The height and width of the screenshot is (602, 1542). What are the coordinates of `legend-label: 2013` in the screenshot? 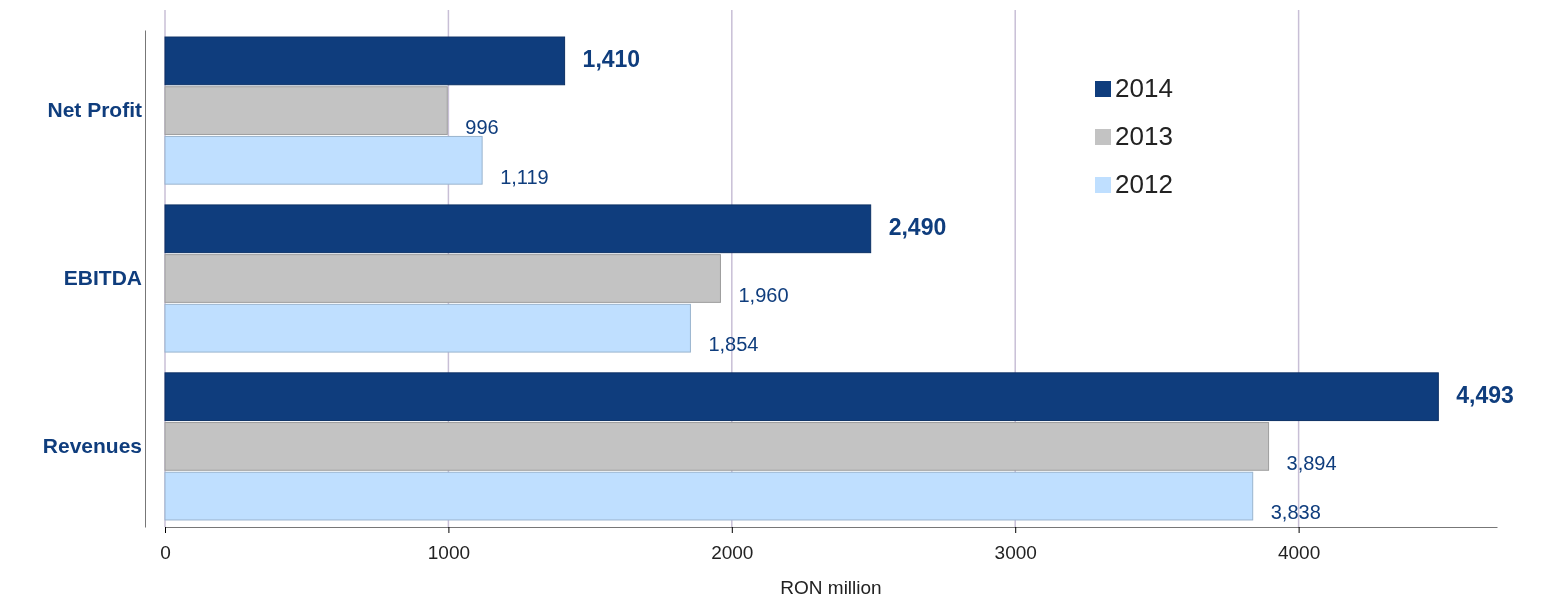 It's located at (1144, 135).